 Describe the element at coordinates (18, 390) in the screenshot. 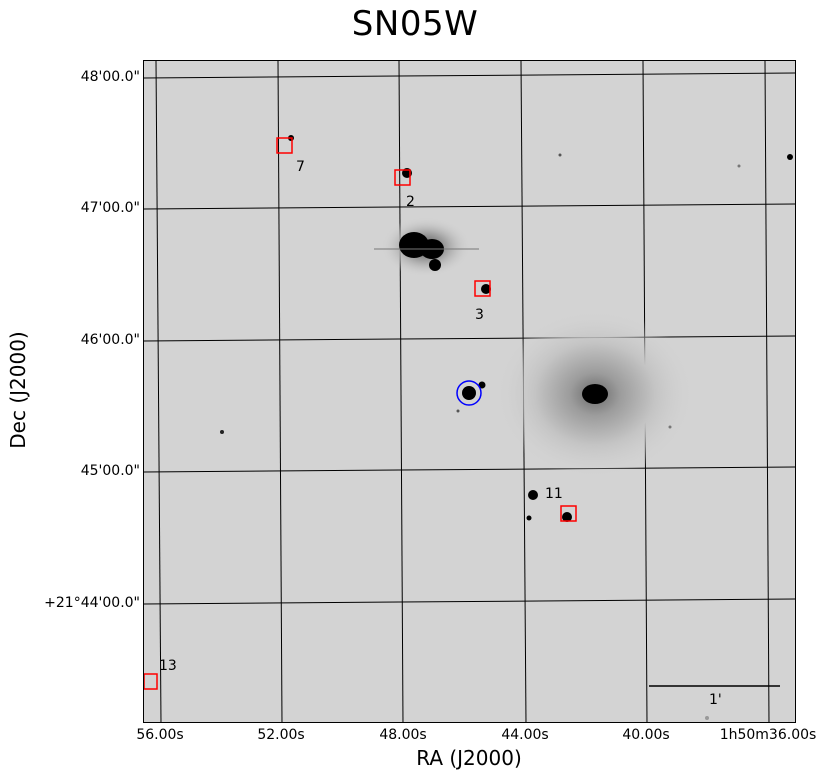

I see `y-axis-label: Dec (J2000)` at that location.